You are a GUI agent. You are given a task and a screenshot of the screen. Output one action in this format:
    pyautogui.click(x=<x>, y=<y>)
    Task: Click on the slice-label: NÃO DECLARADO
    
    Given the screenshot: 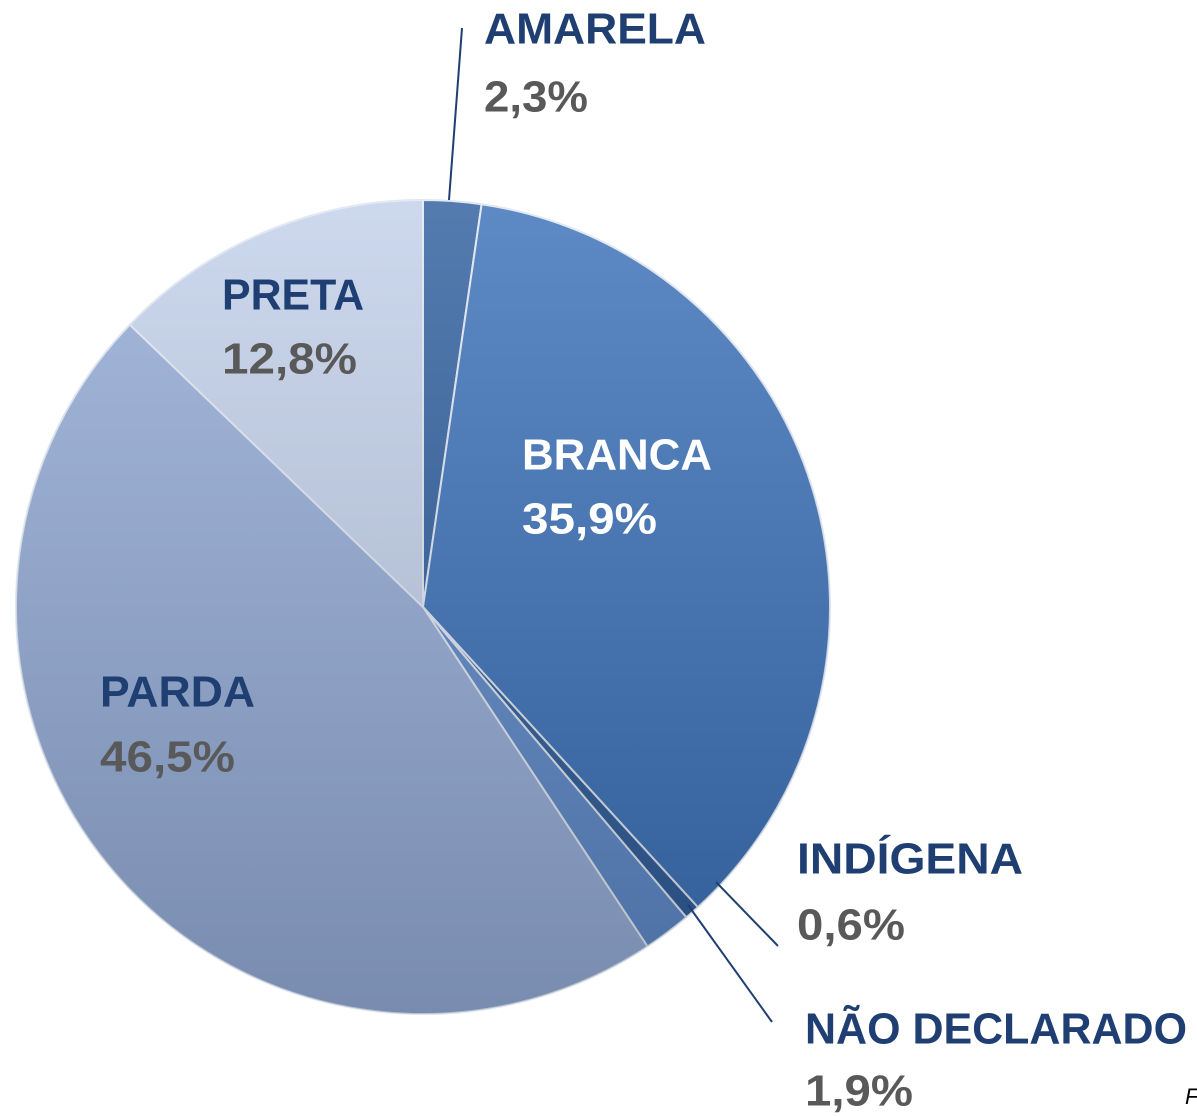 What is the action you would take?
    pyautogui.click(x=996, y=1029)
    